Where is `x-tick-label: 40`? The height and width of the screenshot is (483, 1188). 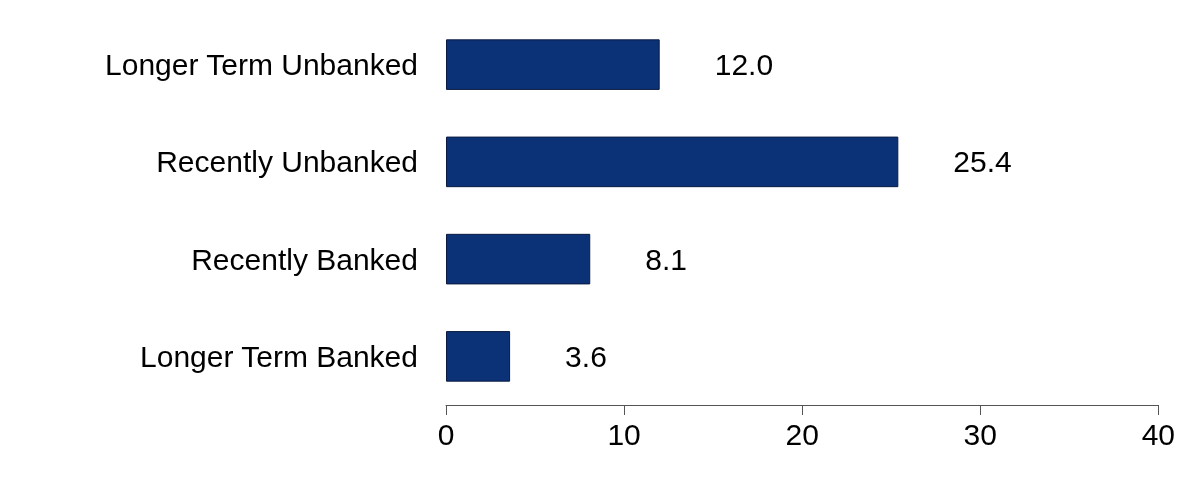 x-tick-label: 40 is located at coordinates (1158, 434).